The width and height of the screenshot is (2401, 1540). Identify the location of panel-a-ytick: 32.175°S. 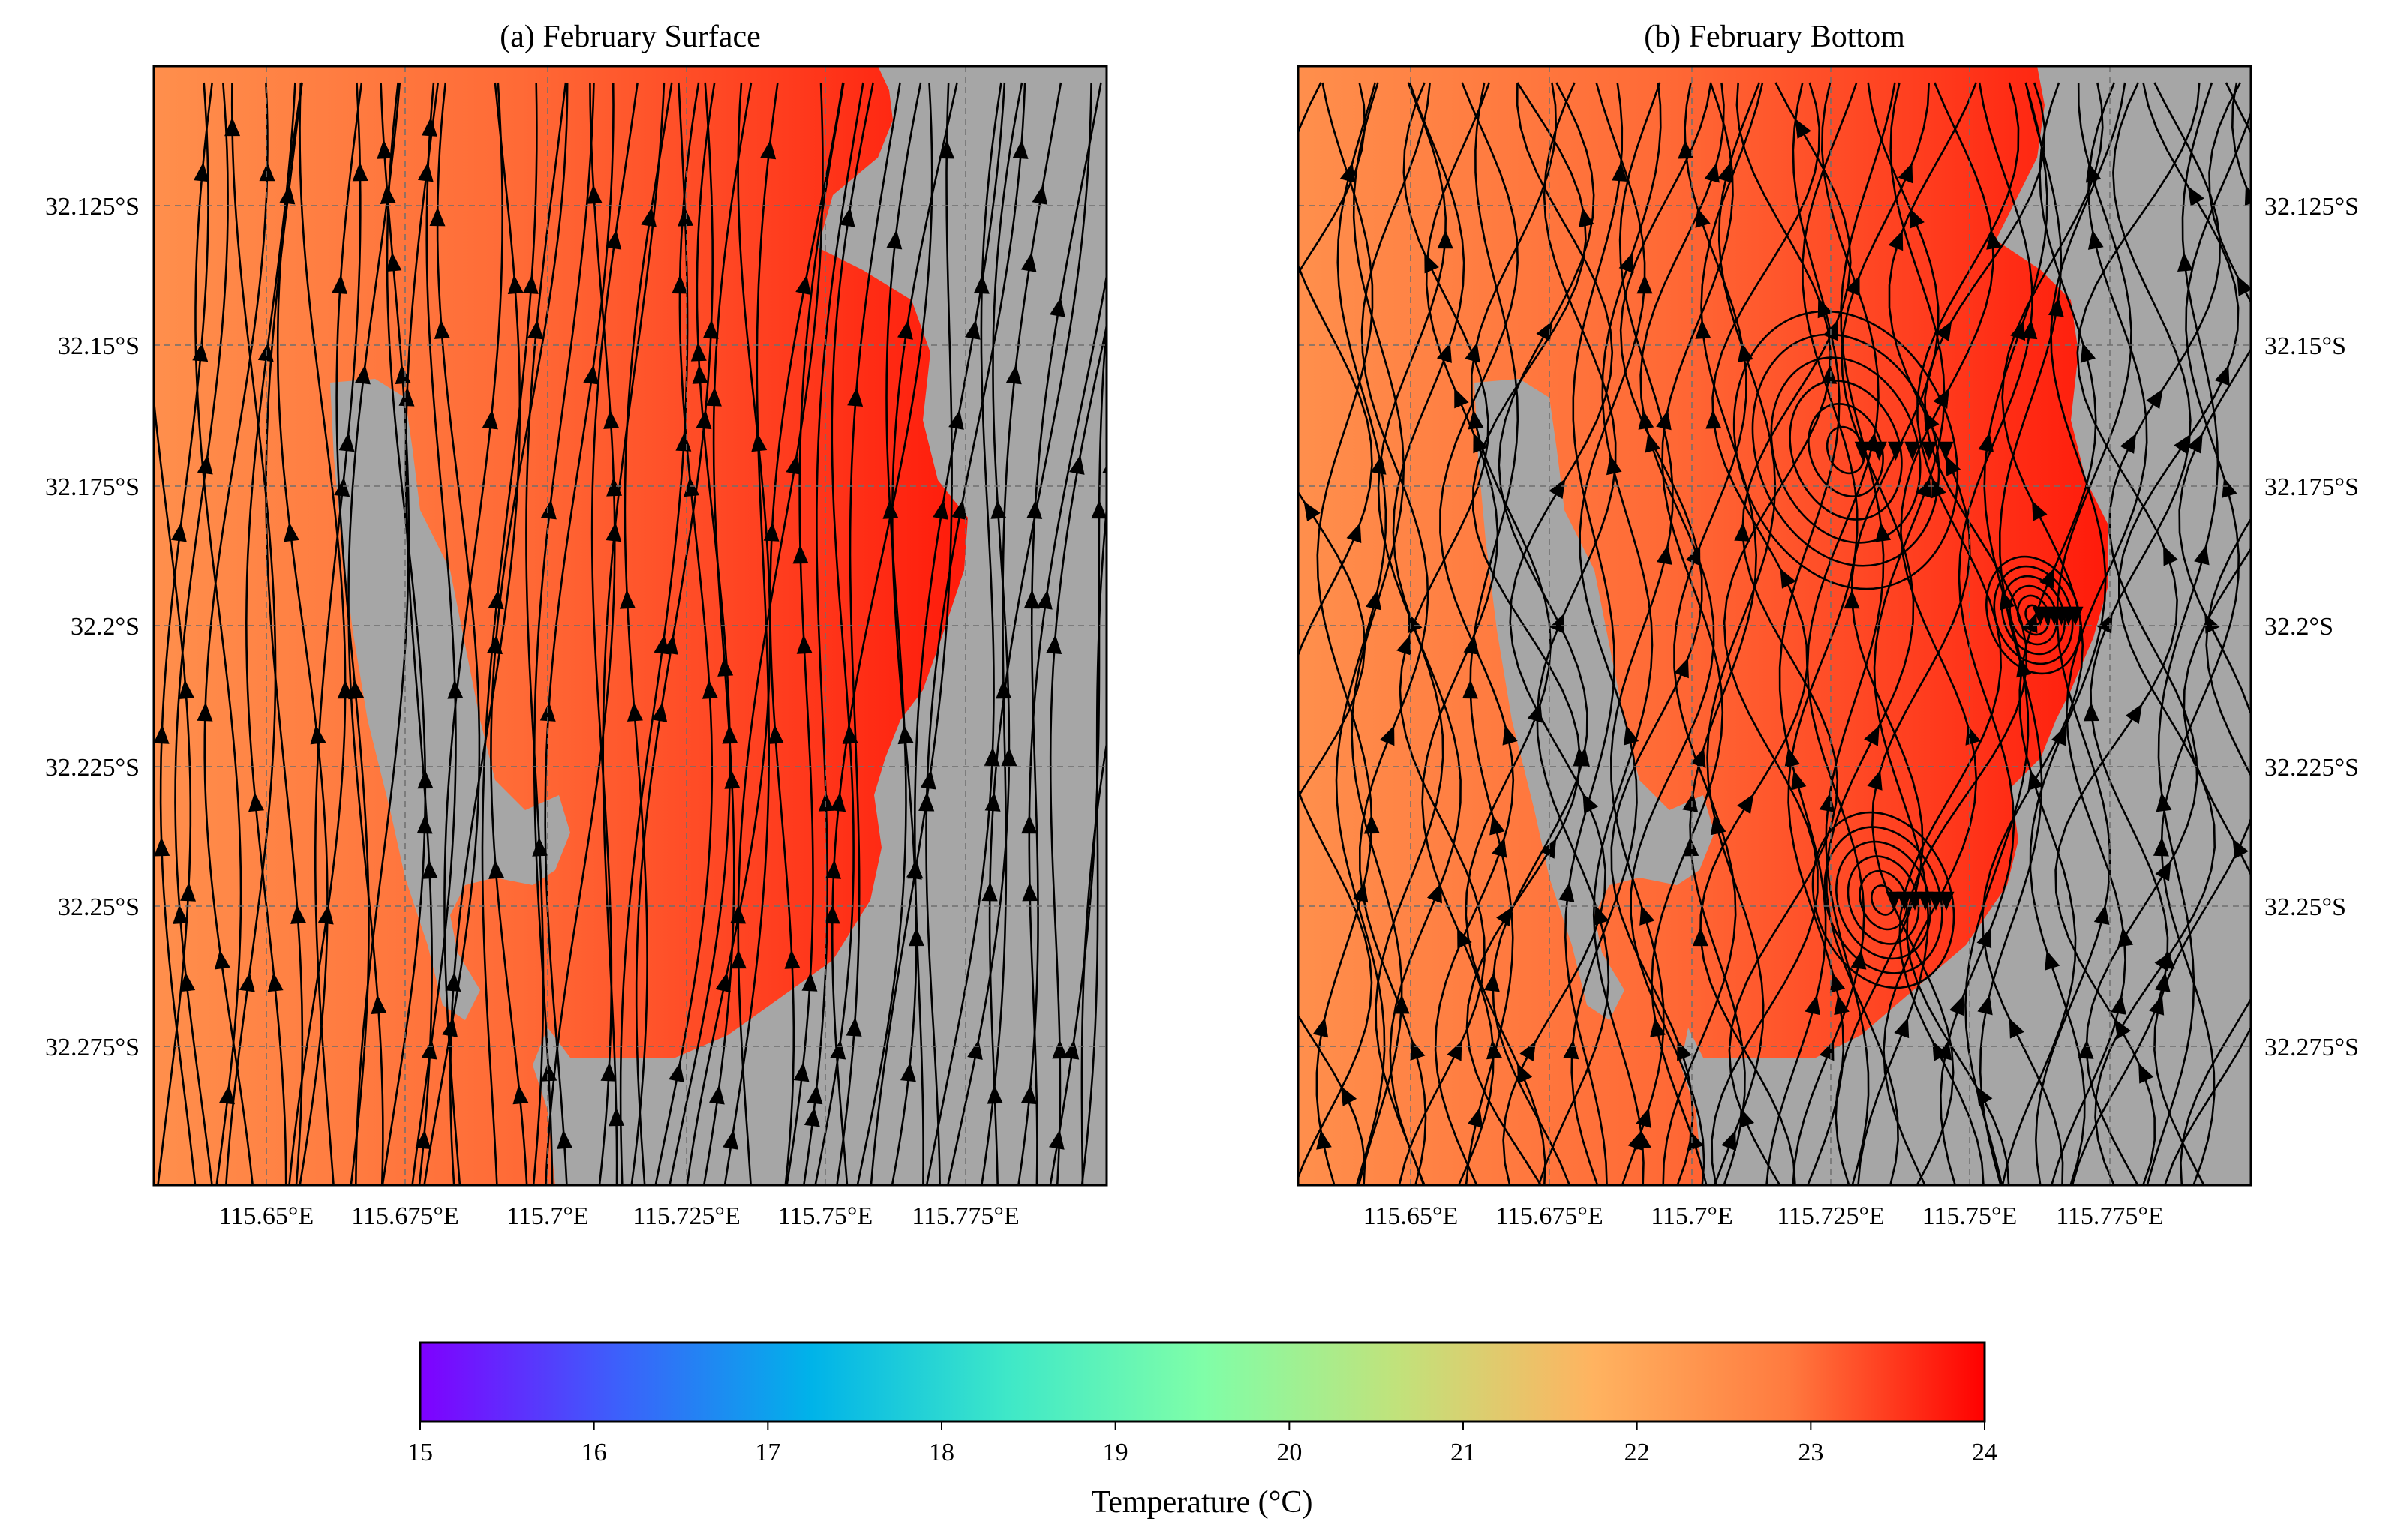
(92, 487).